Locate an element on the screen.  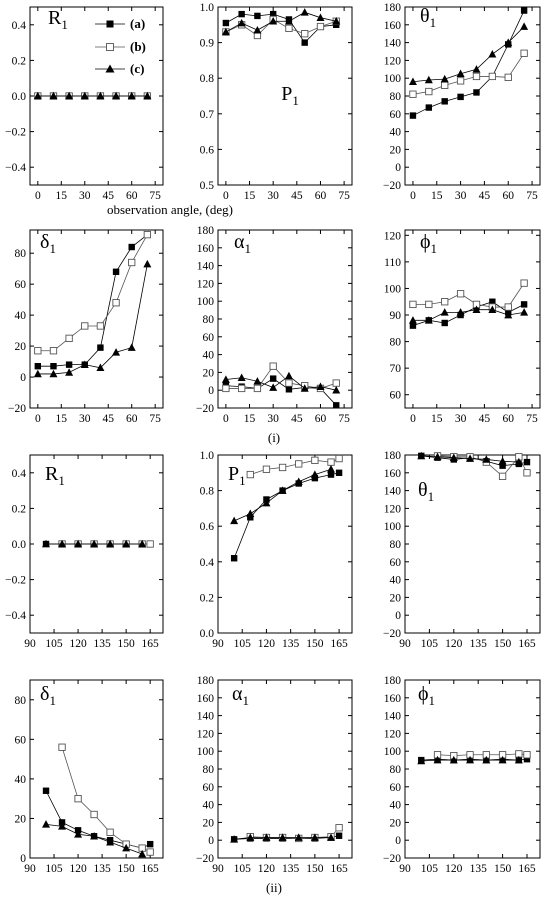
legend-marker-a is located at coordinates (110, 24).